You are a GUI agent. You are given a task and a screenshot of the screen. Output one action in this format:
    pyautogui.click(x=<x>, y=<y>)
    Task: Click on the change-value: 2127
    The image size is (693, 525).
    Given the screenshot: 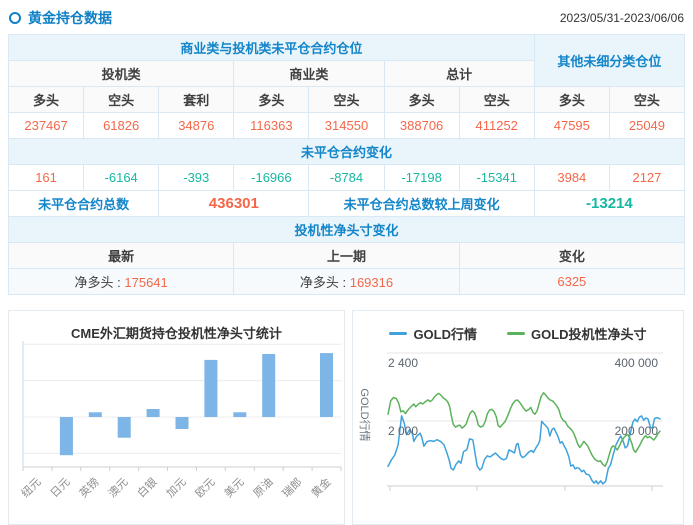 What is the action you would take?
    pyautogui.click(x=647, y=177)
    